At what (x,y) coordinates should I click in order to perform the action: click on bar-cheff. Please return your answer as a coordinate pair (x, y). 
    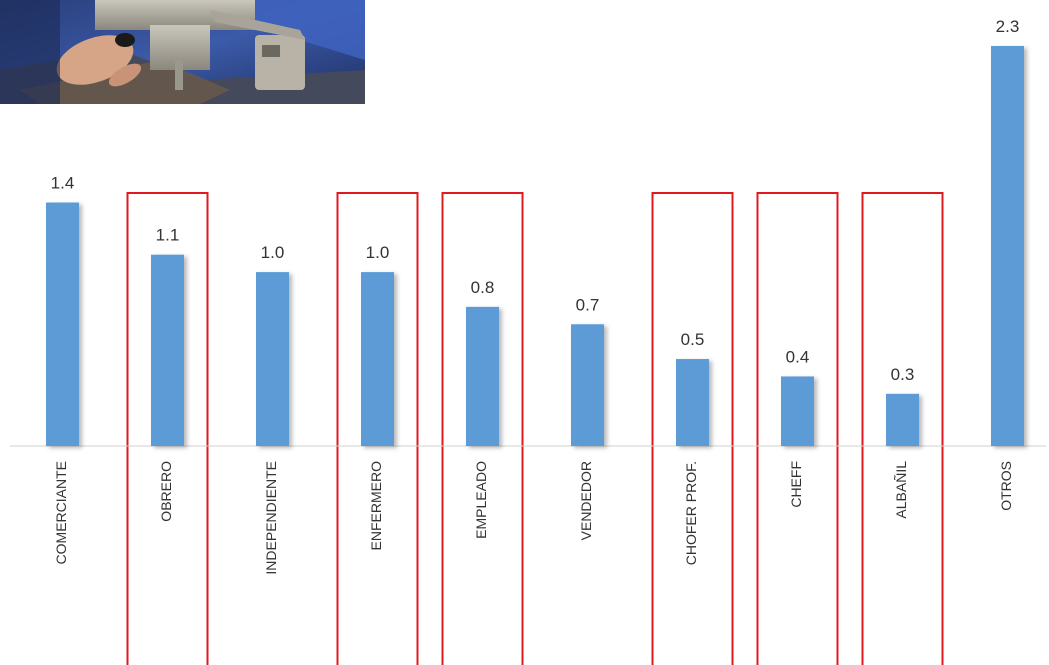
    Looking at the image, I should click on (797, 411).